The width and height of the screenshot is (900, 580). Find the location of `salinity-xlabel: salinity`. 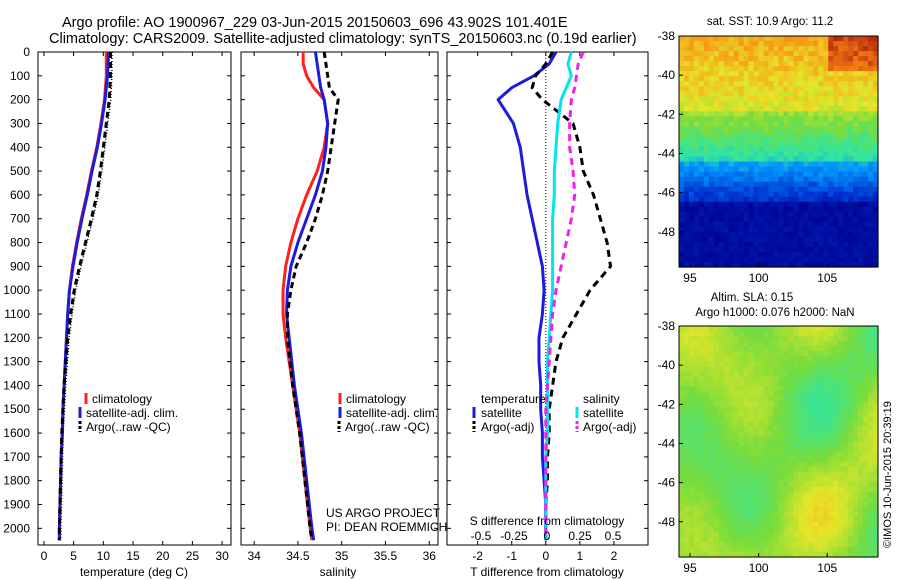

salinity-xlabel: salinity is located at coordinates (338, 572).